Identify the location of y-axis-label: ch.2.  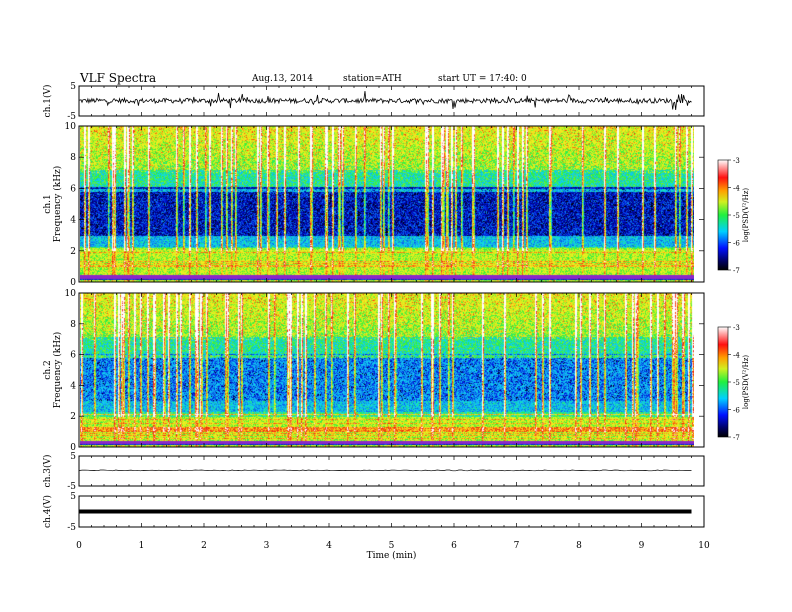
(48, 369).